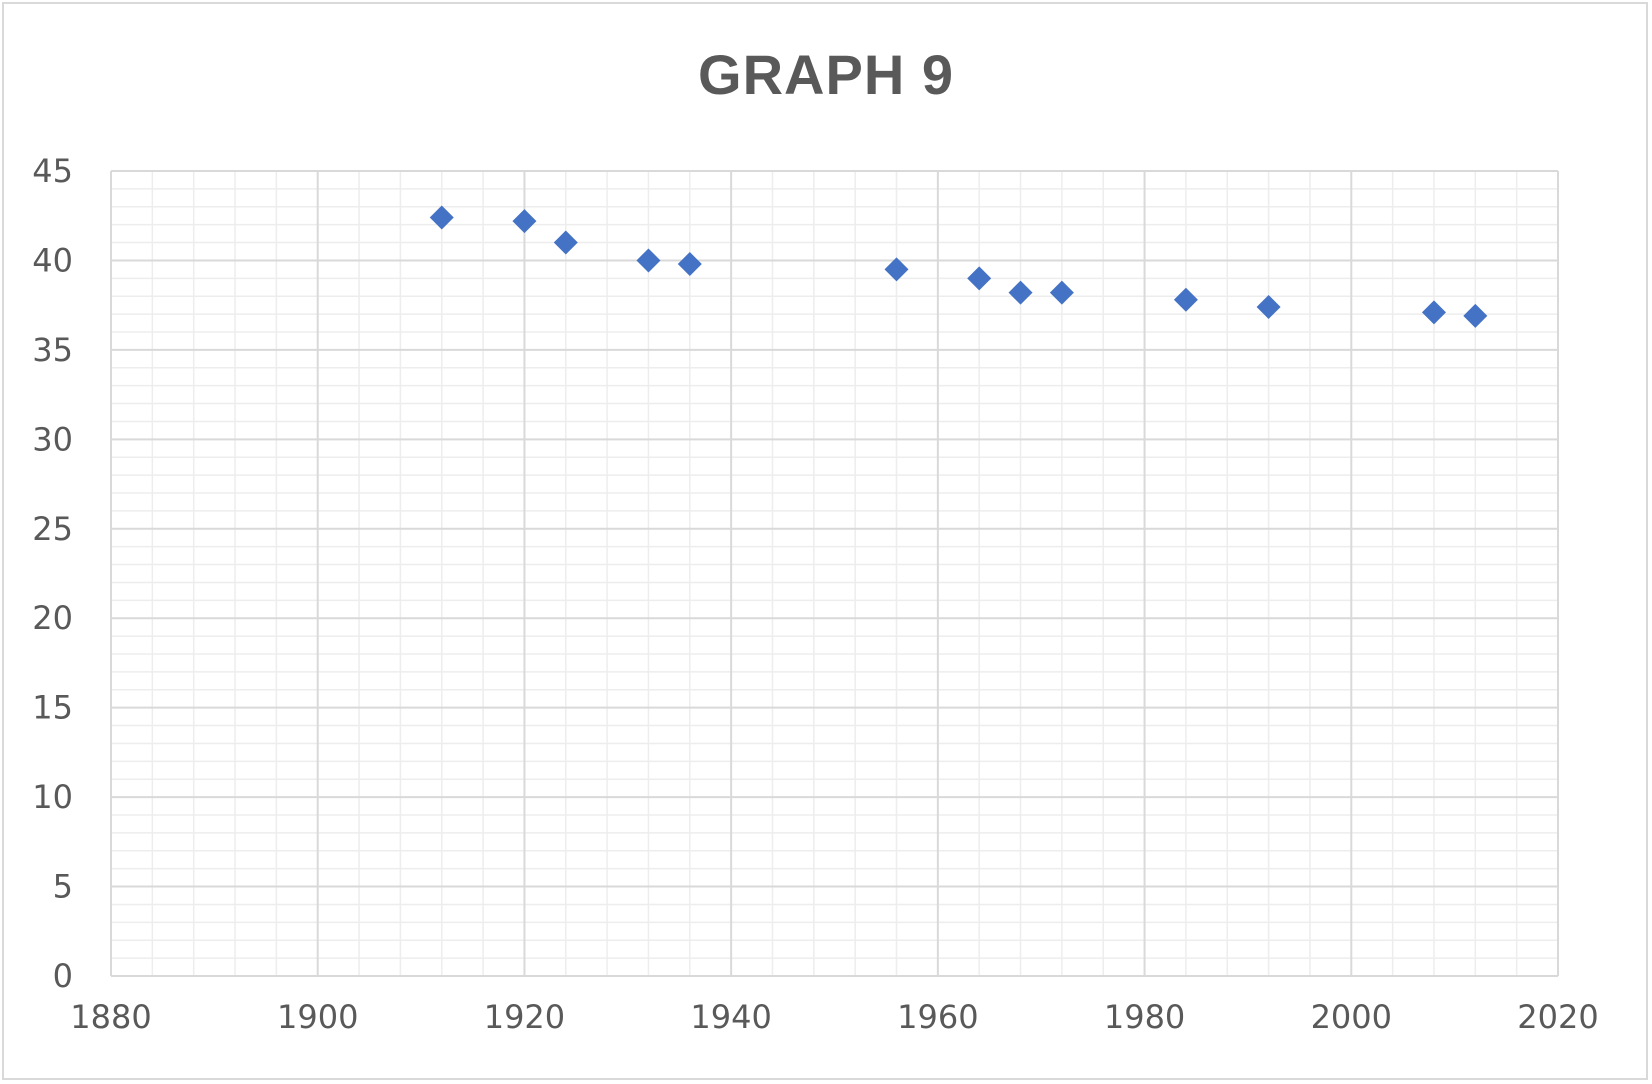 Image resolution: width=1652 pixels, height=1084 pixels. I want to click on x-tick-label: 1980, so click(1144, 1017).